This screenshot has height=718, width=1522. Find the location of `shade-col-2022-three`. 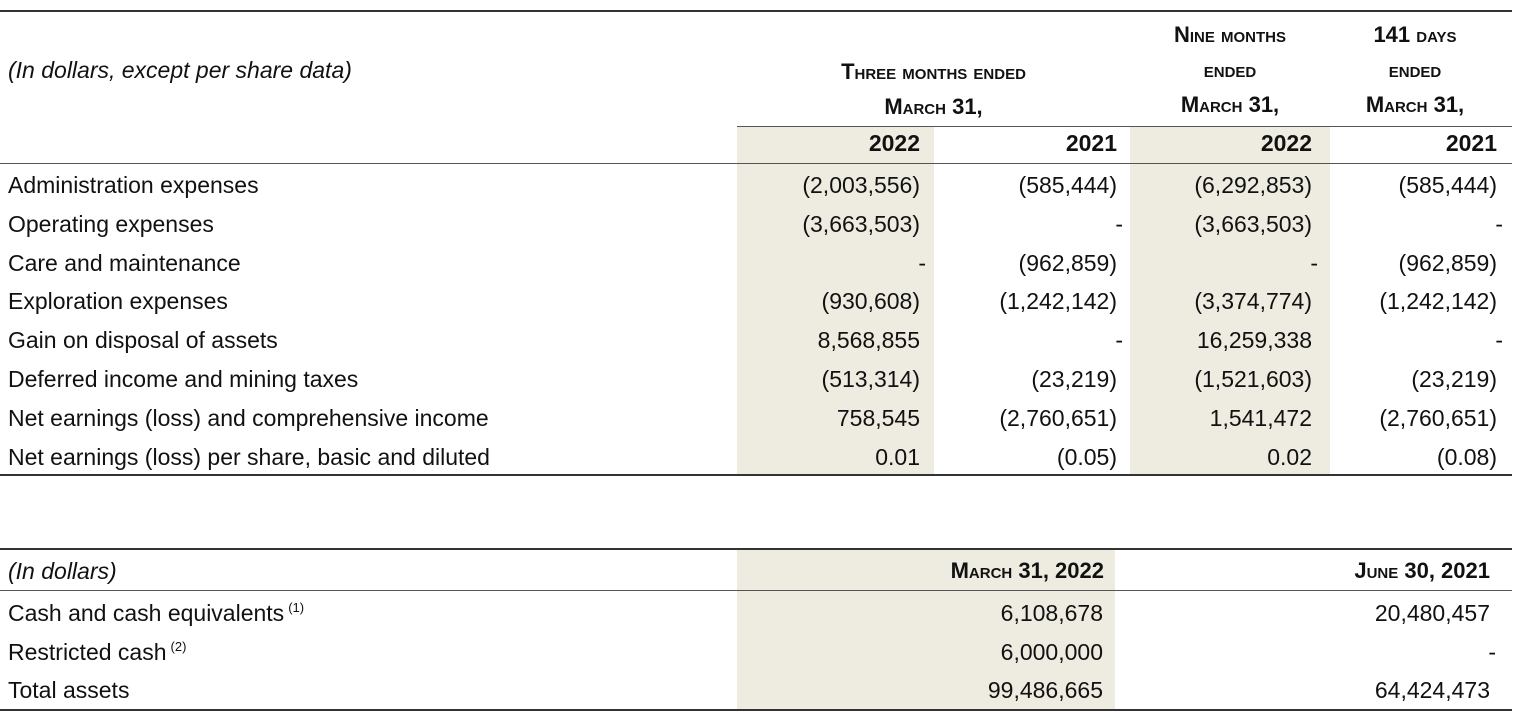

shade-col-2022-three is located at coordinates (835, 301).